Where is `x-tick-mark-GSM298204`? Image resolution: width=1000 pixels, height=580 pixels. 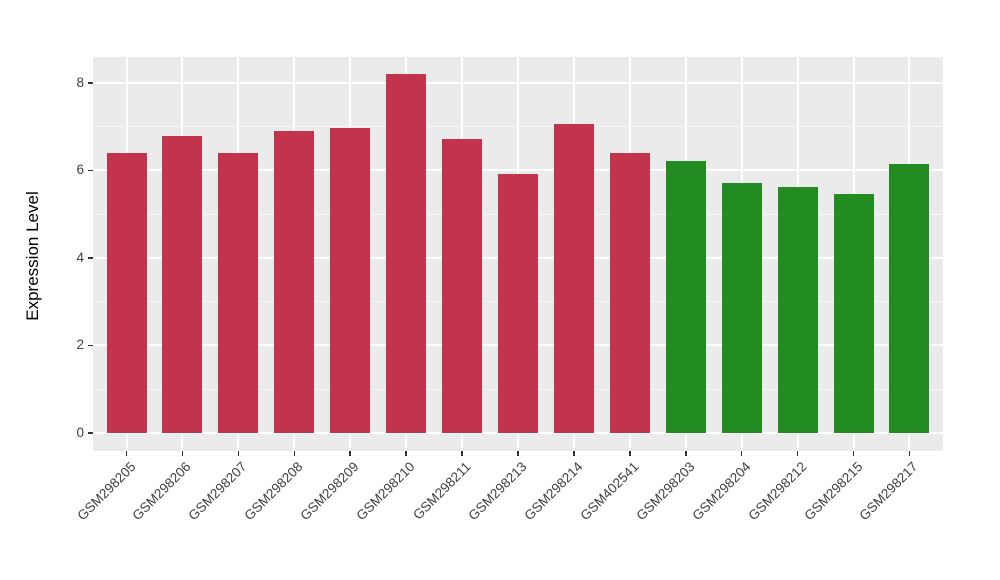 x-tick-mark-GSM298204 is located at coordinates (741, 453).